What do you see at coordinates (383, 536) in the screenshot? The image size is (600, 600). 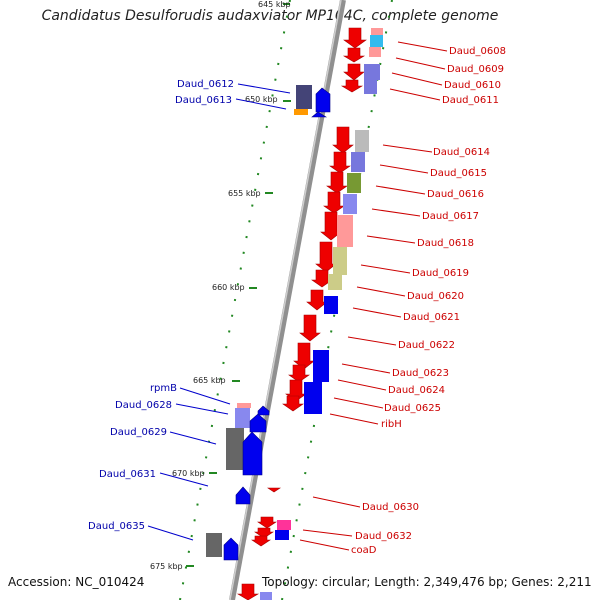 I see `gene-label-reverse: Daud_0632` at bounding box center [383, 536].